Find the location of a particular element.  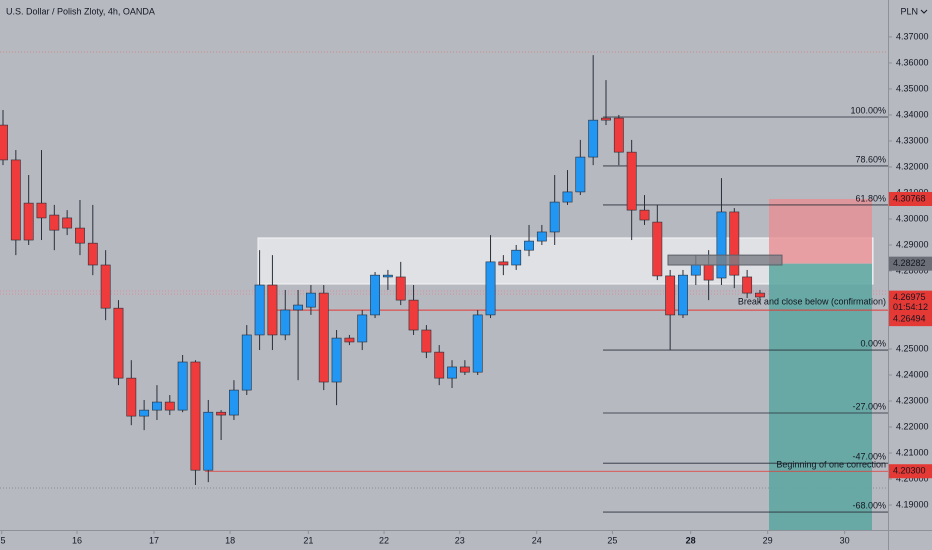

fib-label: -27.00% is located at coordinates (869, 406).